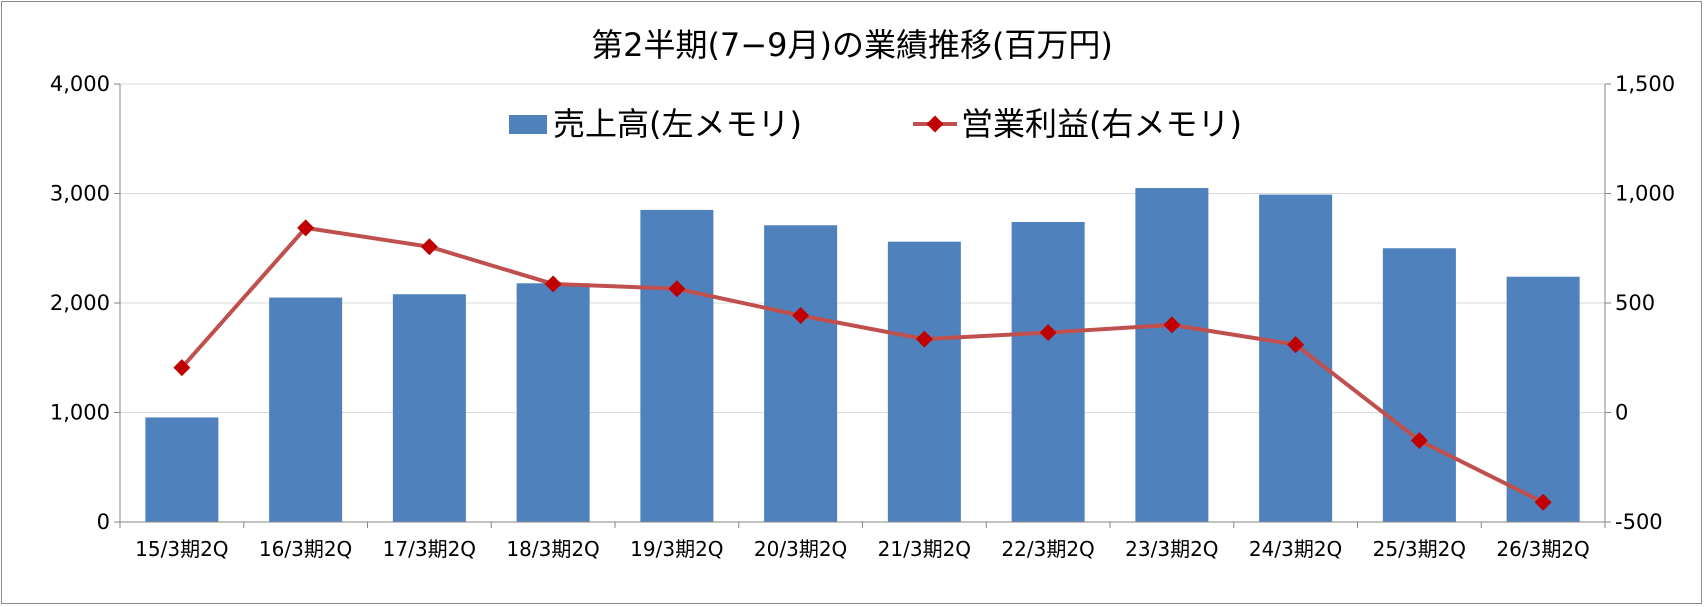  Describe the element at coordinates (677, 124) in the screenshot. I see `legend-label-sales: 売上高(左メモリ)` at that location.